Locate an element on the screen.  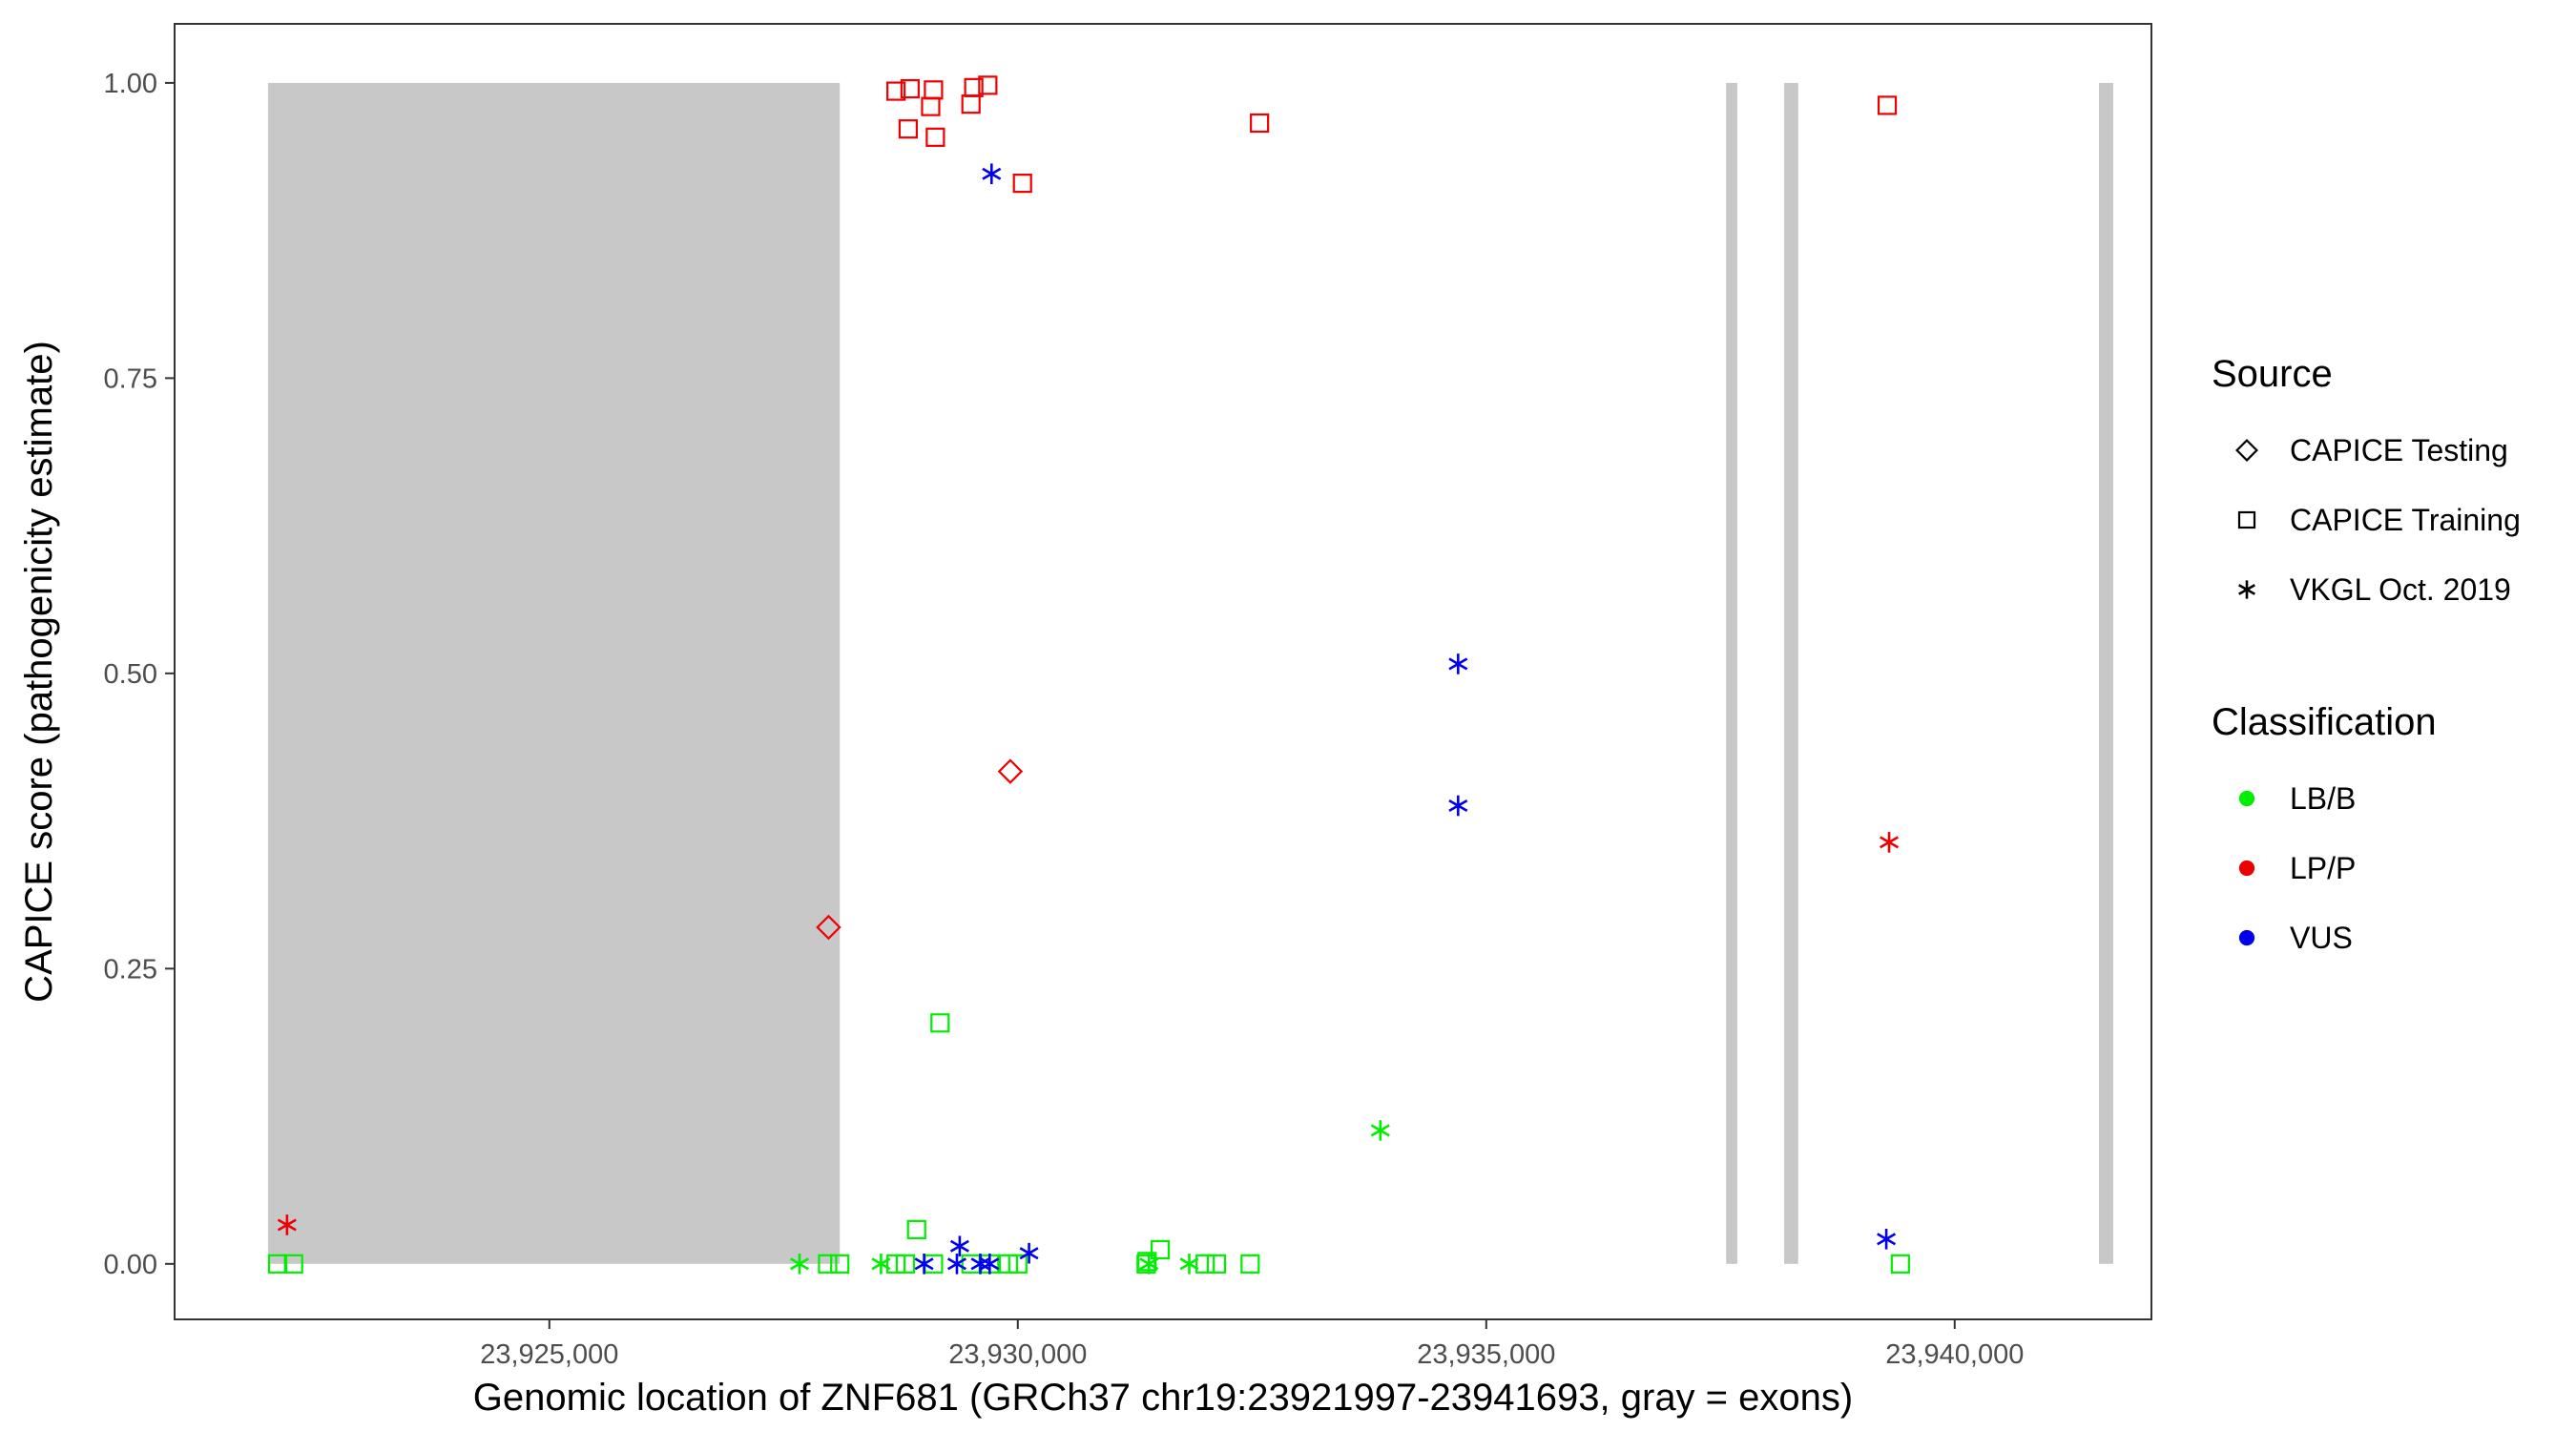
x-tick-label: 23,940,000 is located at coordinates (1954, 1354).